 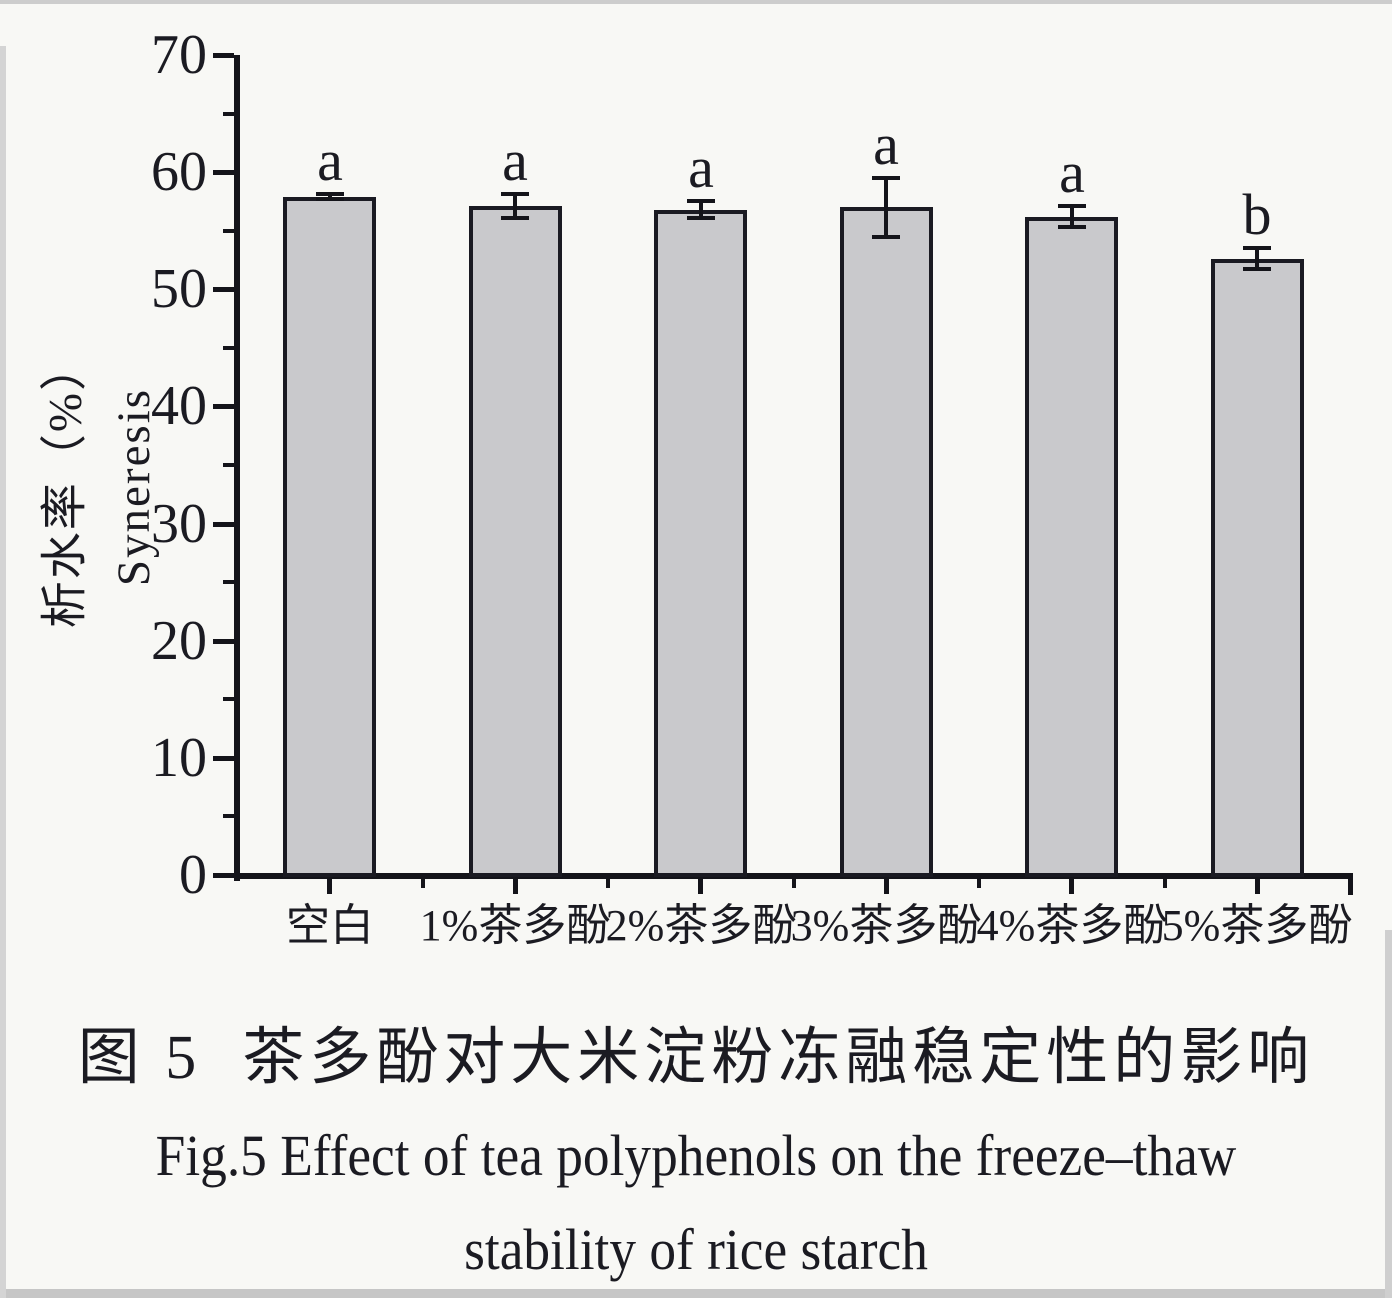 What do you see at coordinates (1257, 925) in the screenshot?
I see `x-tick-label: 5%茶多酚` at bounding box center [1257, 925].